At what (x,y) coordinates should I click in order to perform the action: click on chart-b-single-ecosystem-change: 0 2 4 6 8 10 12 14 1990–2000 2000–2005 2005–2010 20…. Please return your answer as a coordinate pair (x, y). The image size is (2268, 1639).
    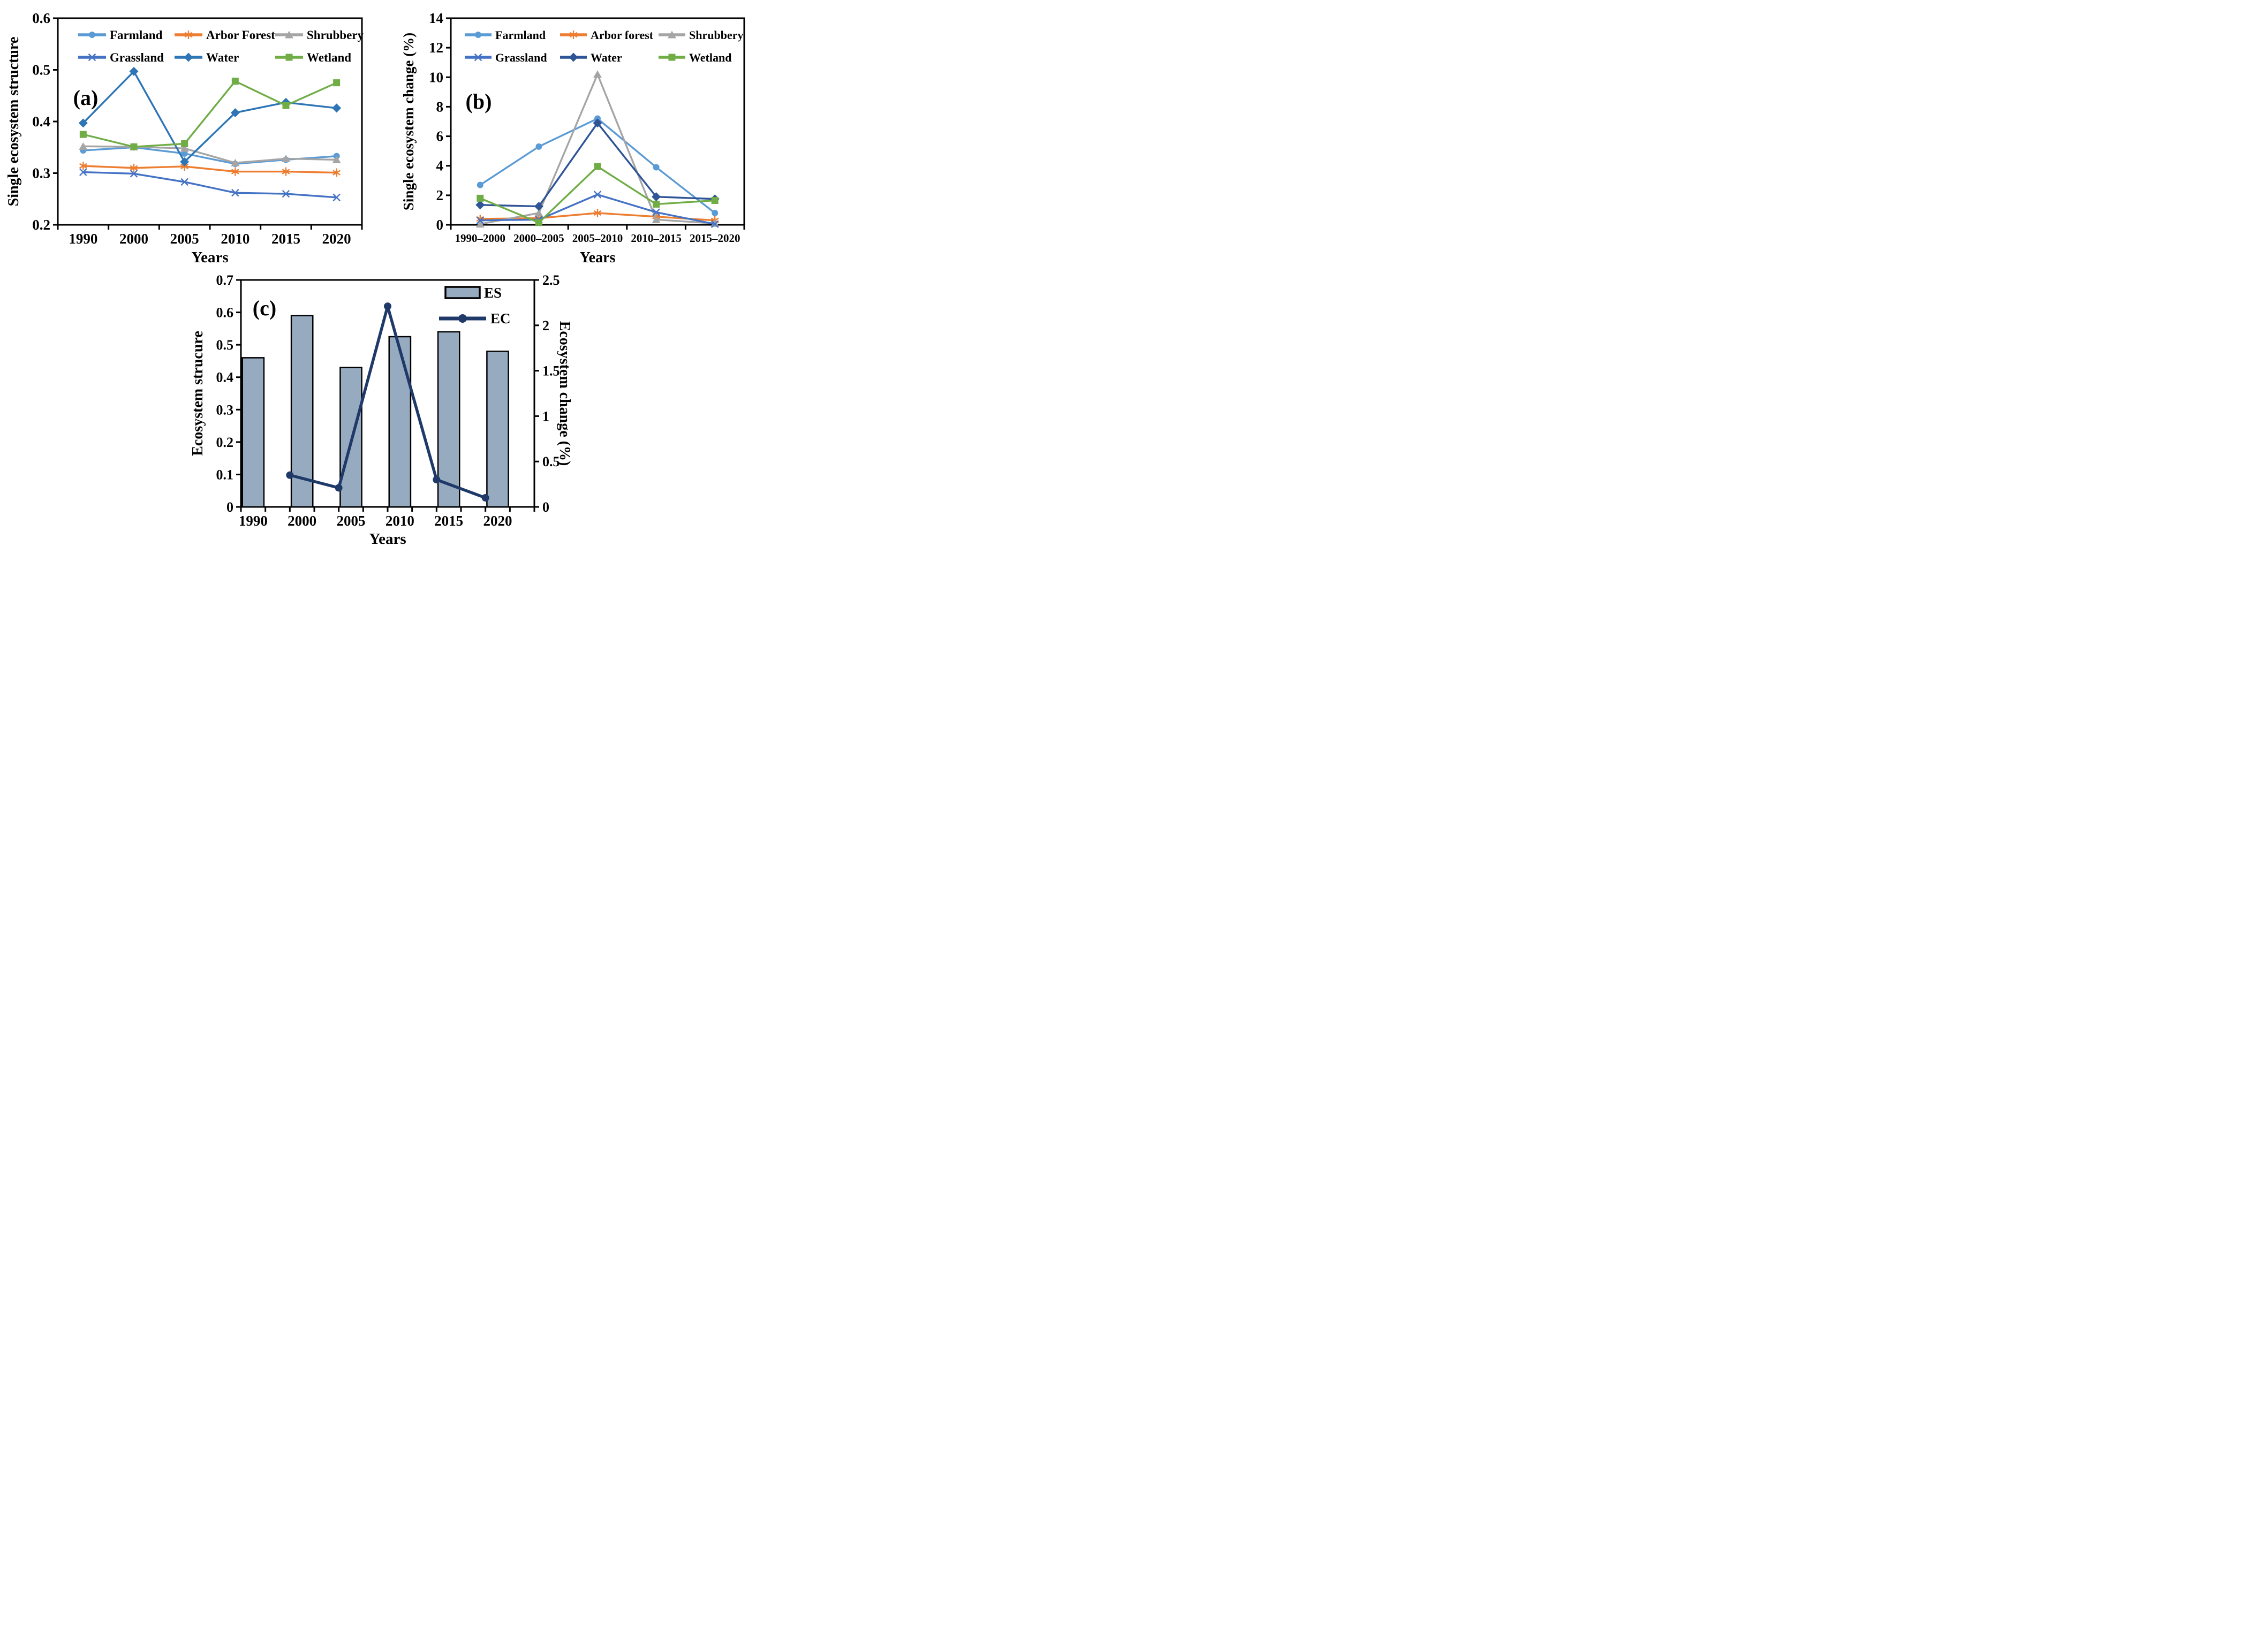
    Looking at the image, I should click on (572, 138).